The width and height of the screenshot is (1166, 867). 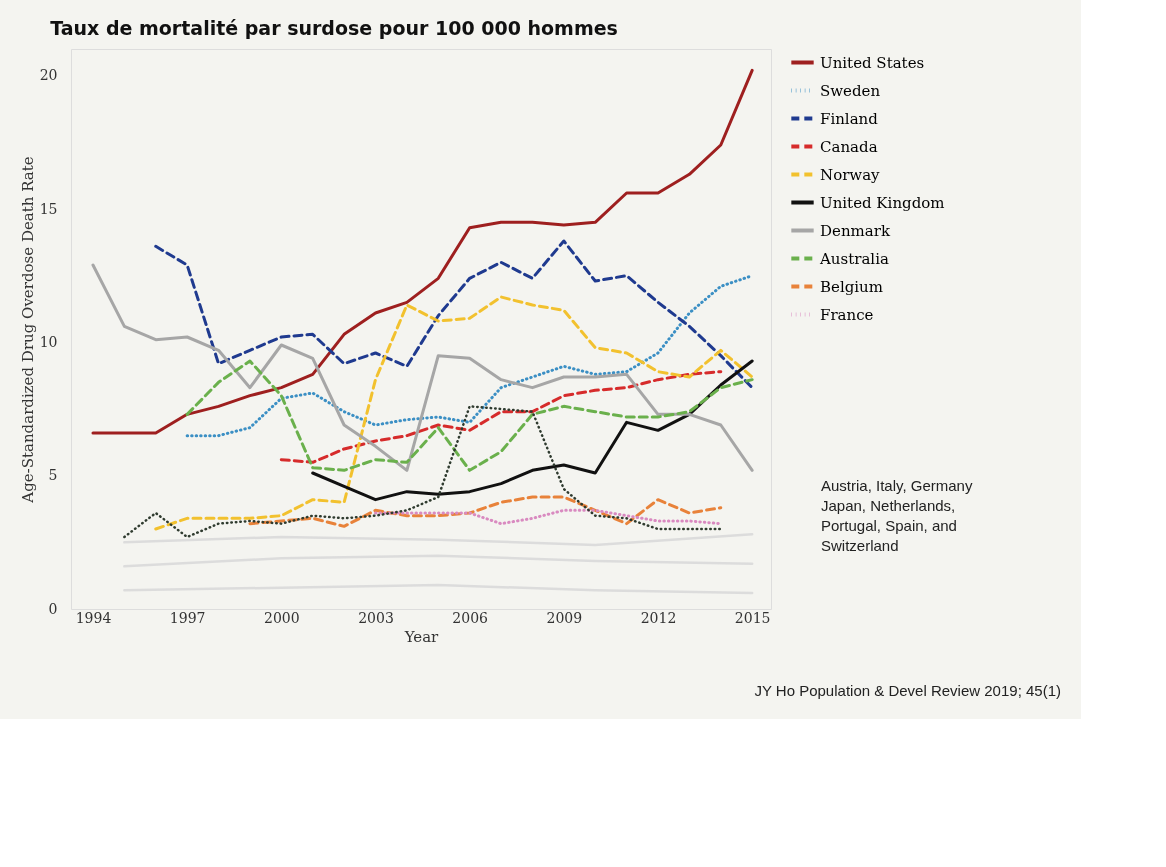 What do you see at coordinates (27, 330) in the screenshot?
I see `y-axis-title: Age-Standardized Drug Overdose Death Rate` at bounding box center [27, 330].